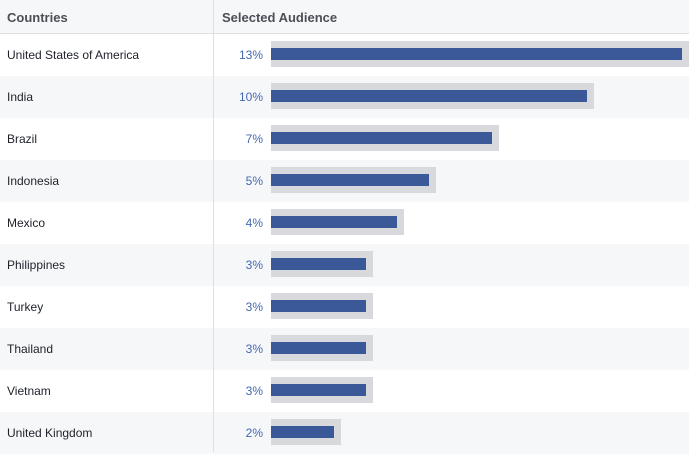 The image size is (689, 454). What do you see at coordinates (280, 17) in the screenshot?
I see `selected-audience-column-header: Selected Audience` at bounding box center [280, 17].